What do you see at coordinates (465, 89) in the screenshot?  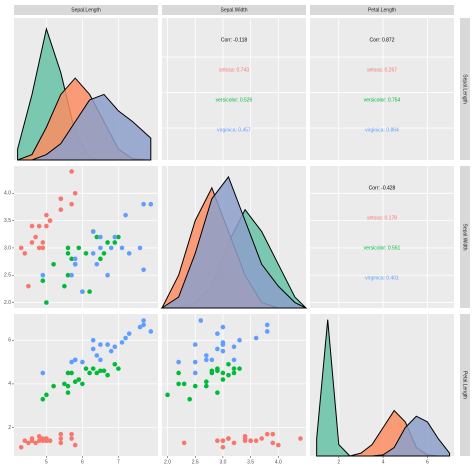 I see `strip-label: Sepal.Length` at bounding box center [465, 89].